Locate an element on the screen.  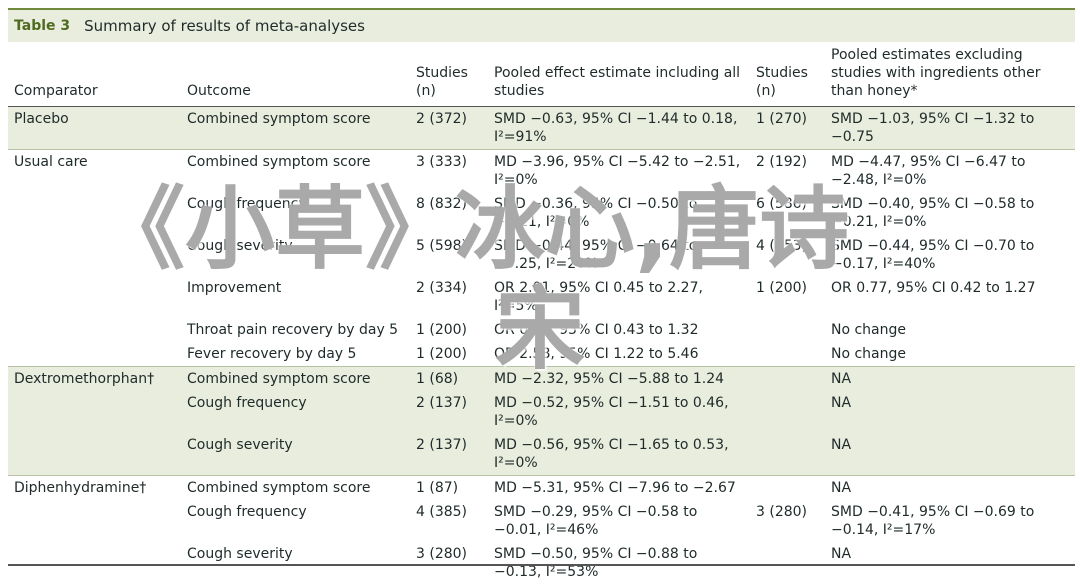
cell-pooled-all: MD −0.52, 95% CI −1.51 to 0.46, I²=0% is located at coordinates (619, 412).